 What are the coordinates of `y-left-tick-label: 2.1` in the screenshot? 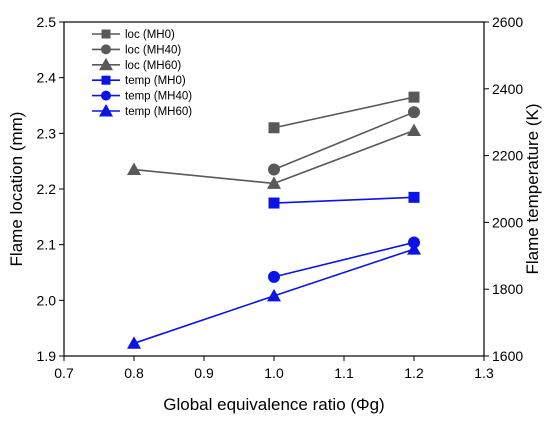 It's located at (47, 245).